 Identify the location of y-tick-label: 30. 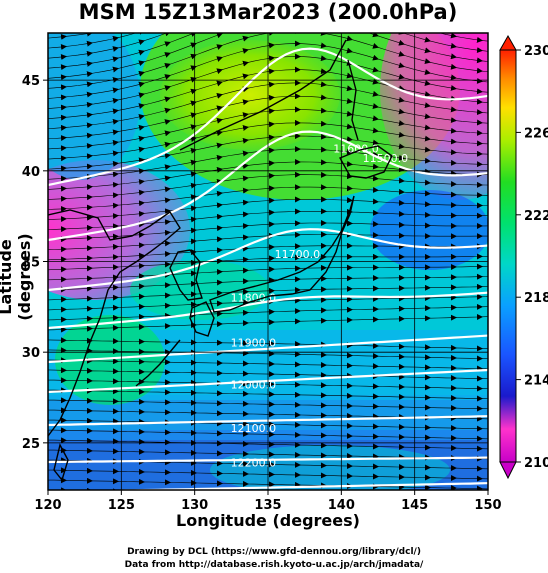
(31, 353).